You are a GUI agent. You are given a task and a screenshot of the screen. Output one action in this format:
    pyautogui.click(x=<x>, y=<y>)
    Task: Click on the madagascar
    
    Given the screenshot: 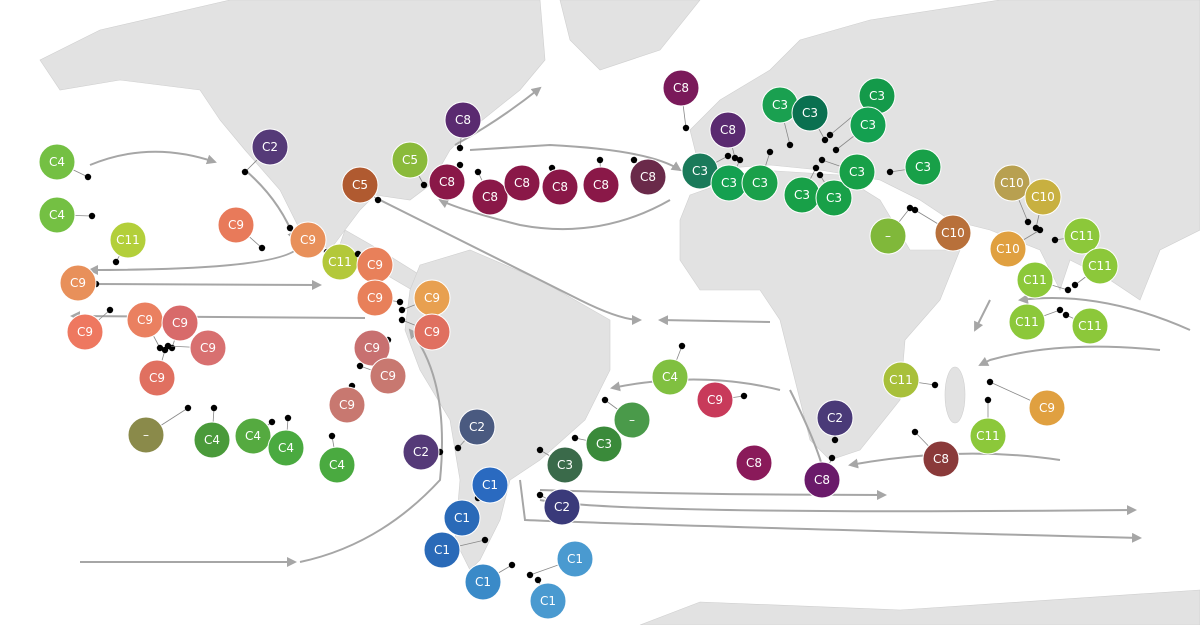 What is the action you would take?
    pyautogui.click(x=955, y=395)
    